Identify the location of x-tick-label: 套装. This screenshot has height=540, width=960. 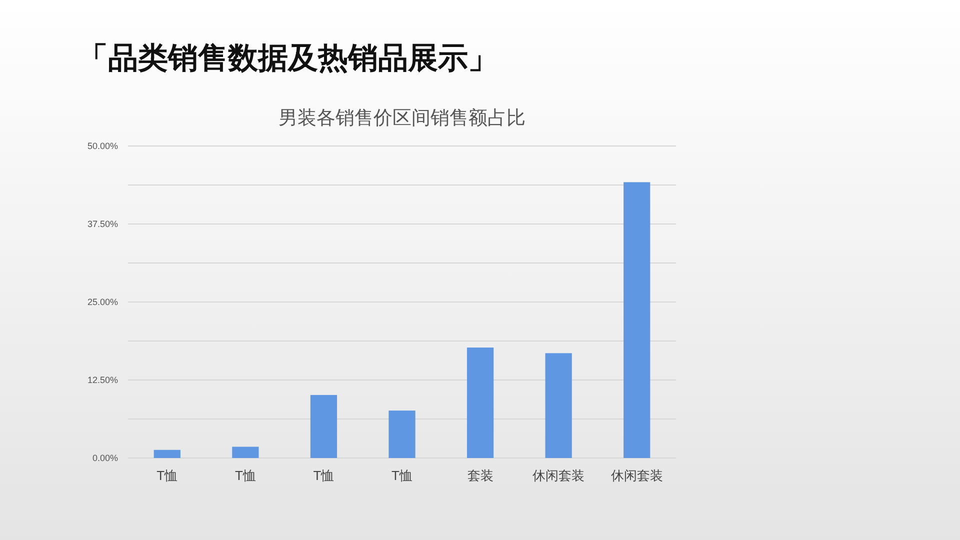
(480, 475).